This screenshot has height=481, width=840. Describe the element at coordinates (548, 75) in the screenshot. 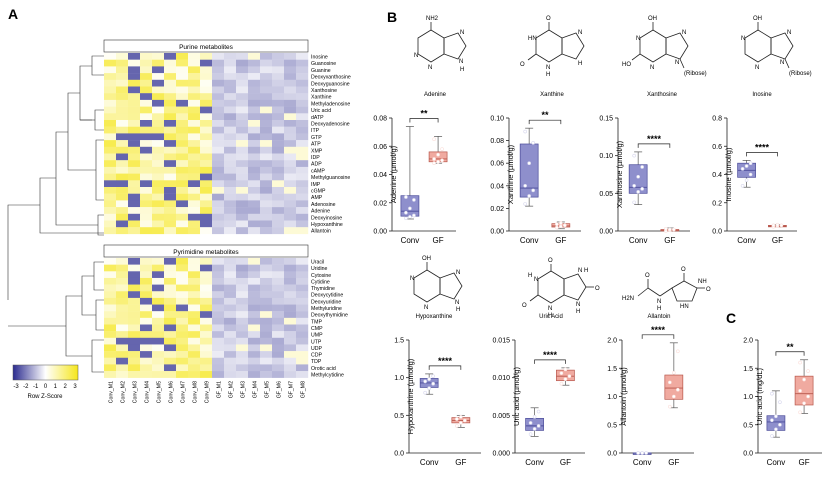

I see `xanthine-h: H` at that location.